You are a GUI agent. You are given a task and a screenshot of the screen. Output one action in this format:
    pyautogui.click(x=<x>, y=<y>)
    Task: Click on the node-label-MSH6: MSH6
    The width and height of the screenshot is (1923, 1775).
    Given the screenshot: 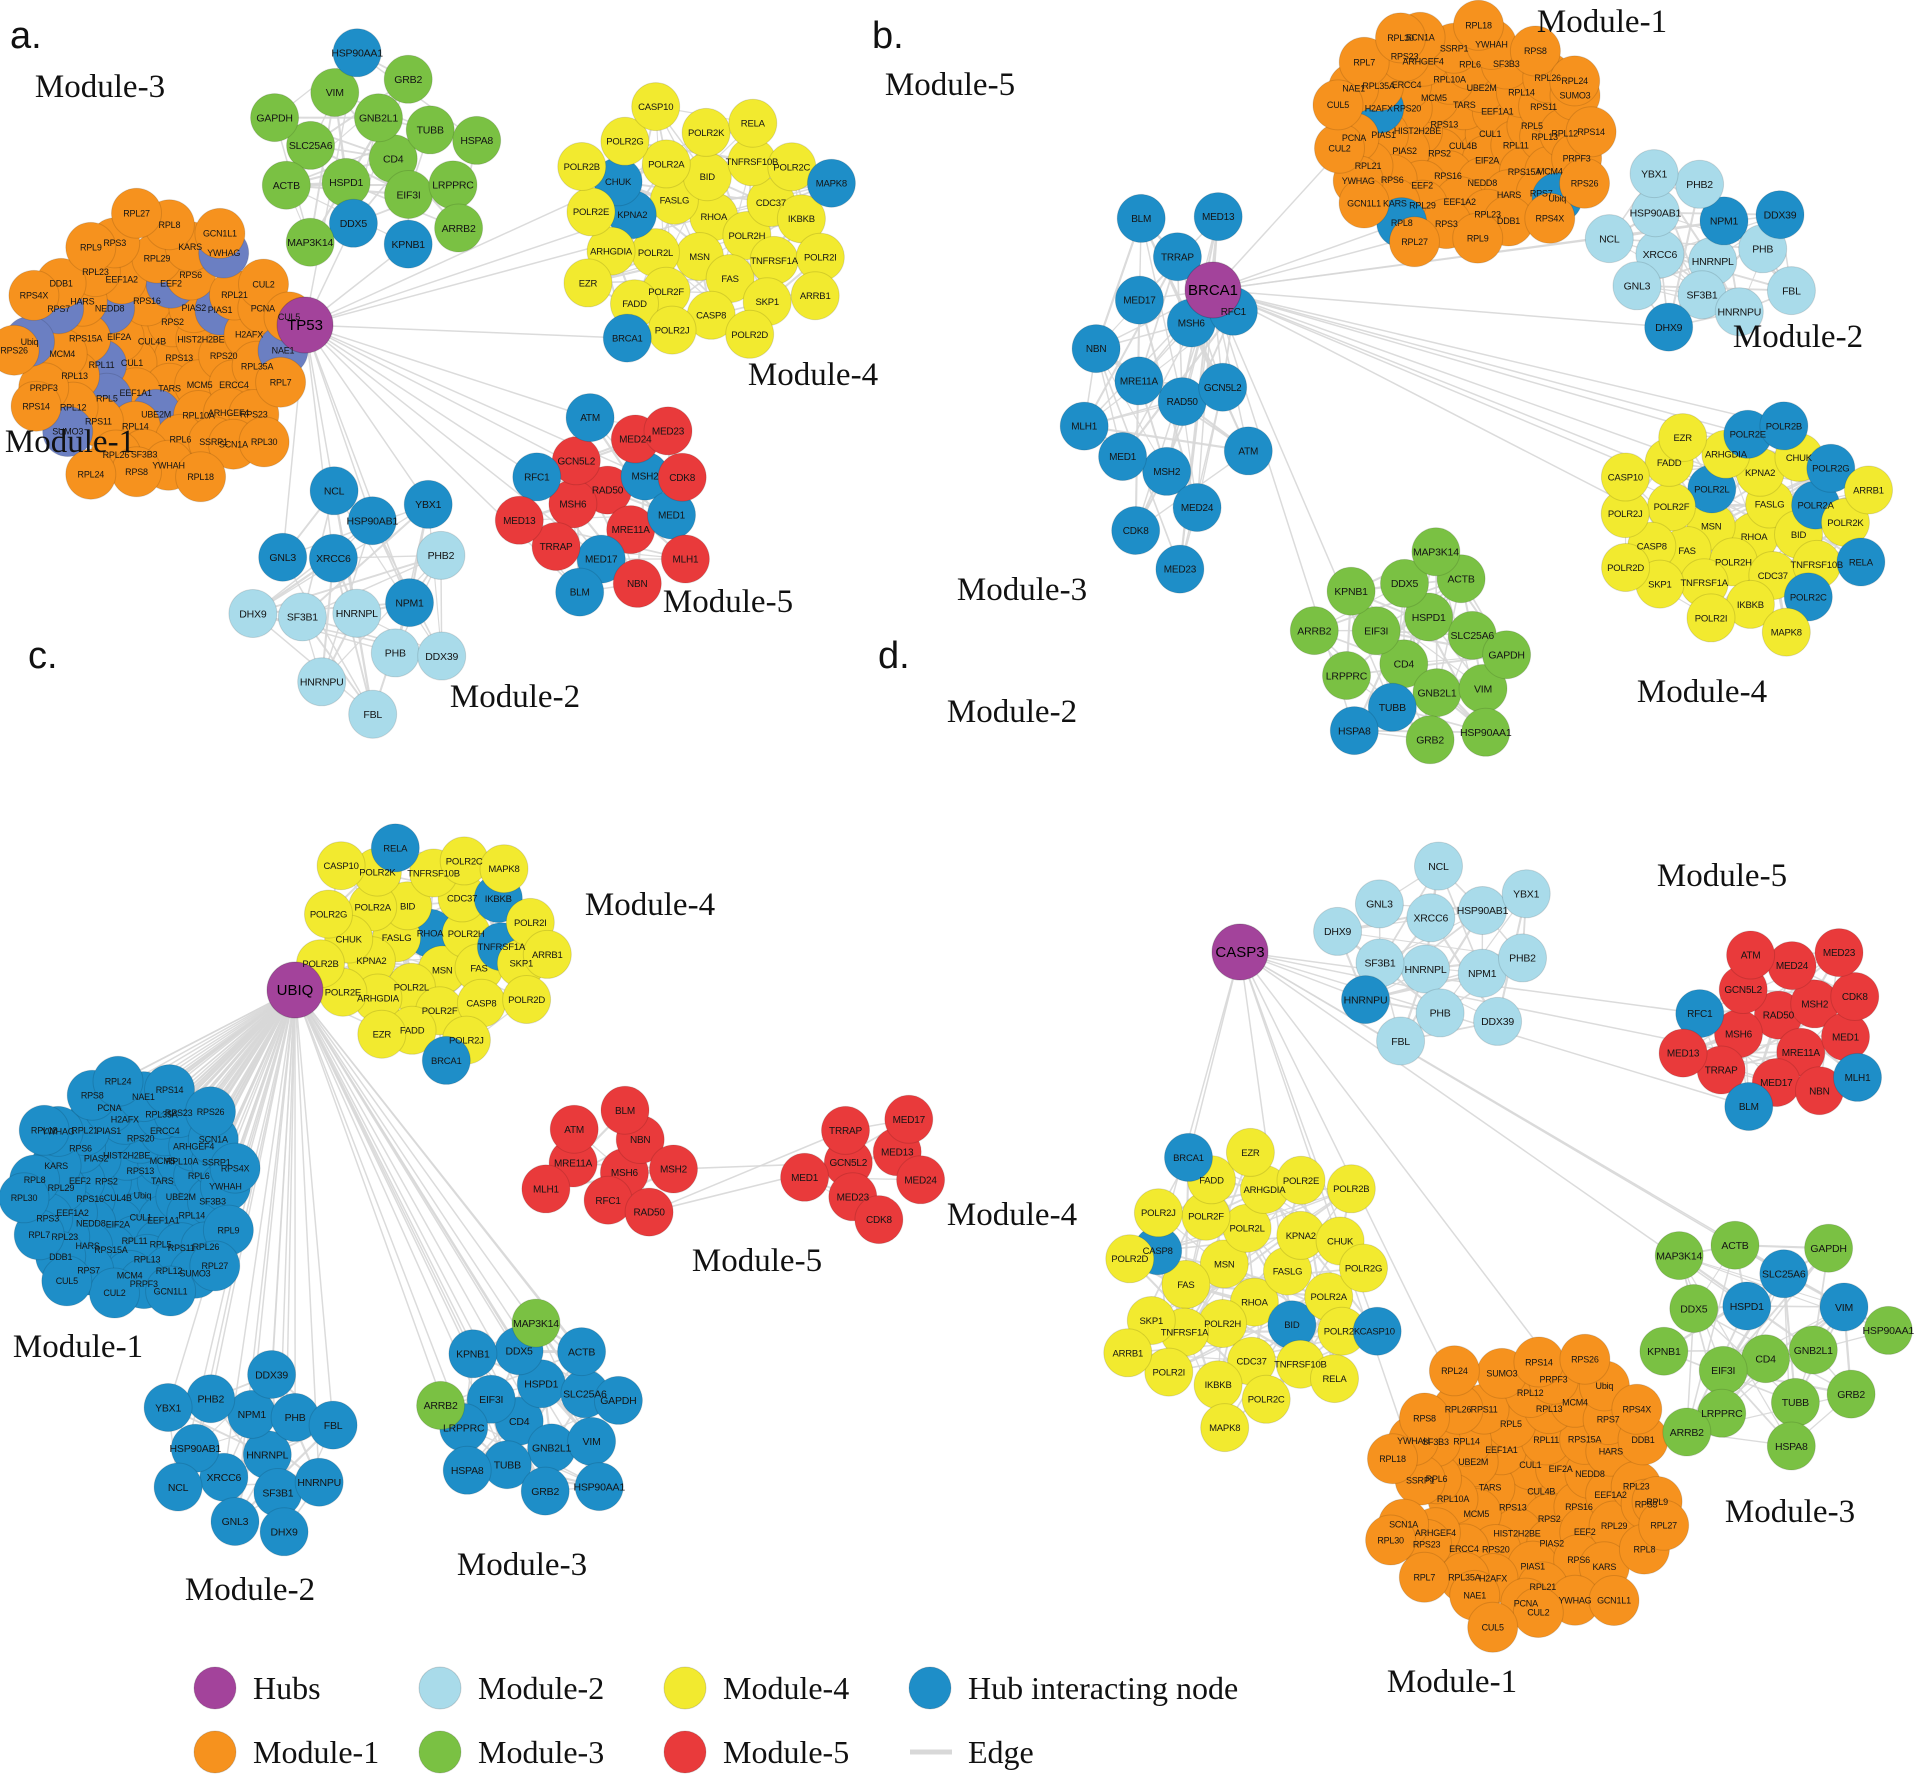 What is the action you would take?
    pyautogui.click(x=1192, y=324)
    